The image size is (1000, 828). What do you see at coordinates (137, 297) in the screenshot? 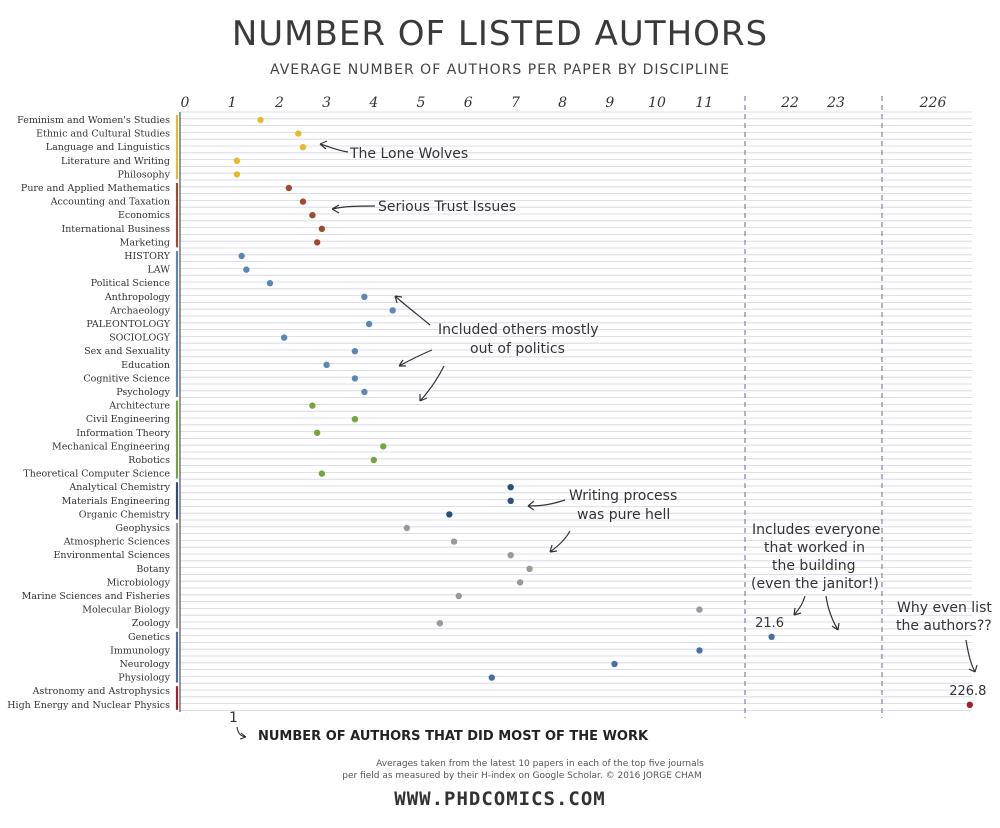
I see `category-label: Anthropology` at bounding box center [137, 297].